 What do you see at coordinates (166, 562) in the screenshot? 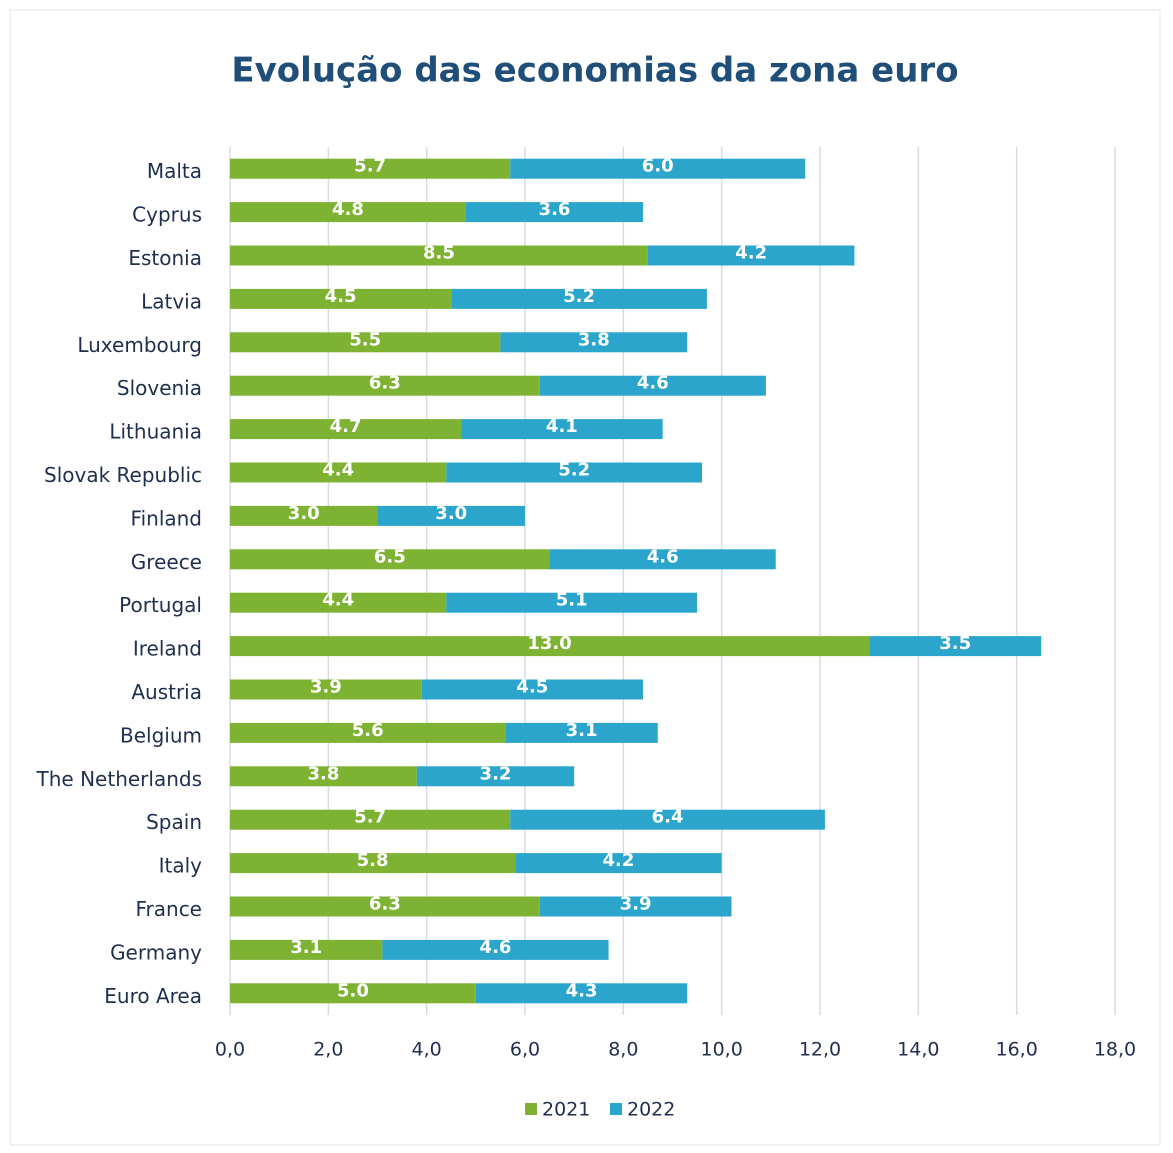
I see `y-tick-label: Greece` at bounding box center [166, 562].